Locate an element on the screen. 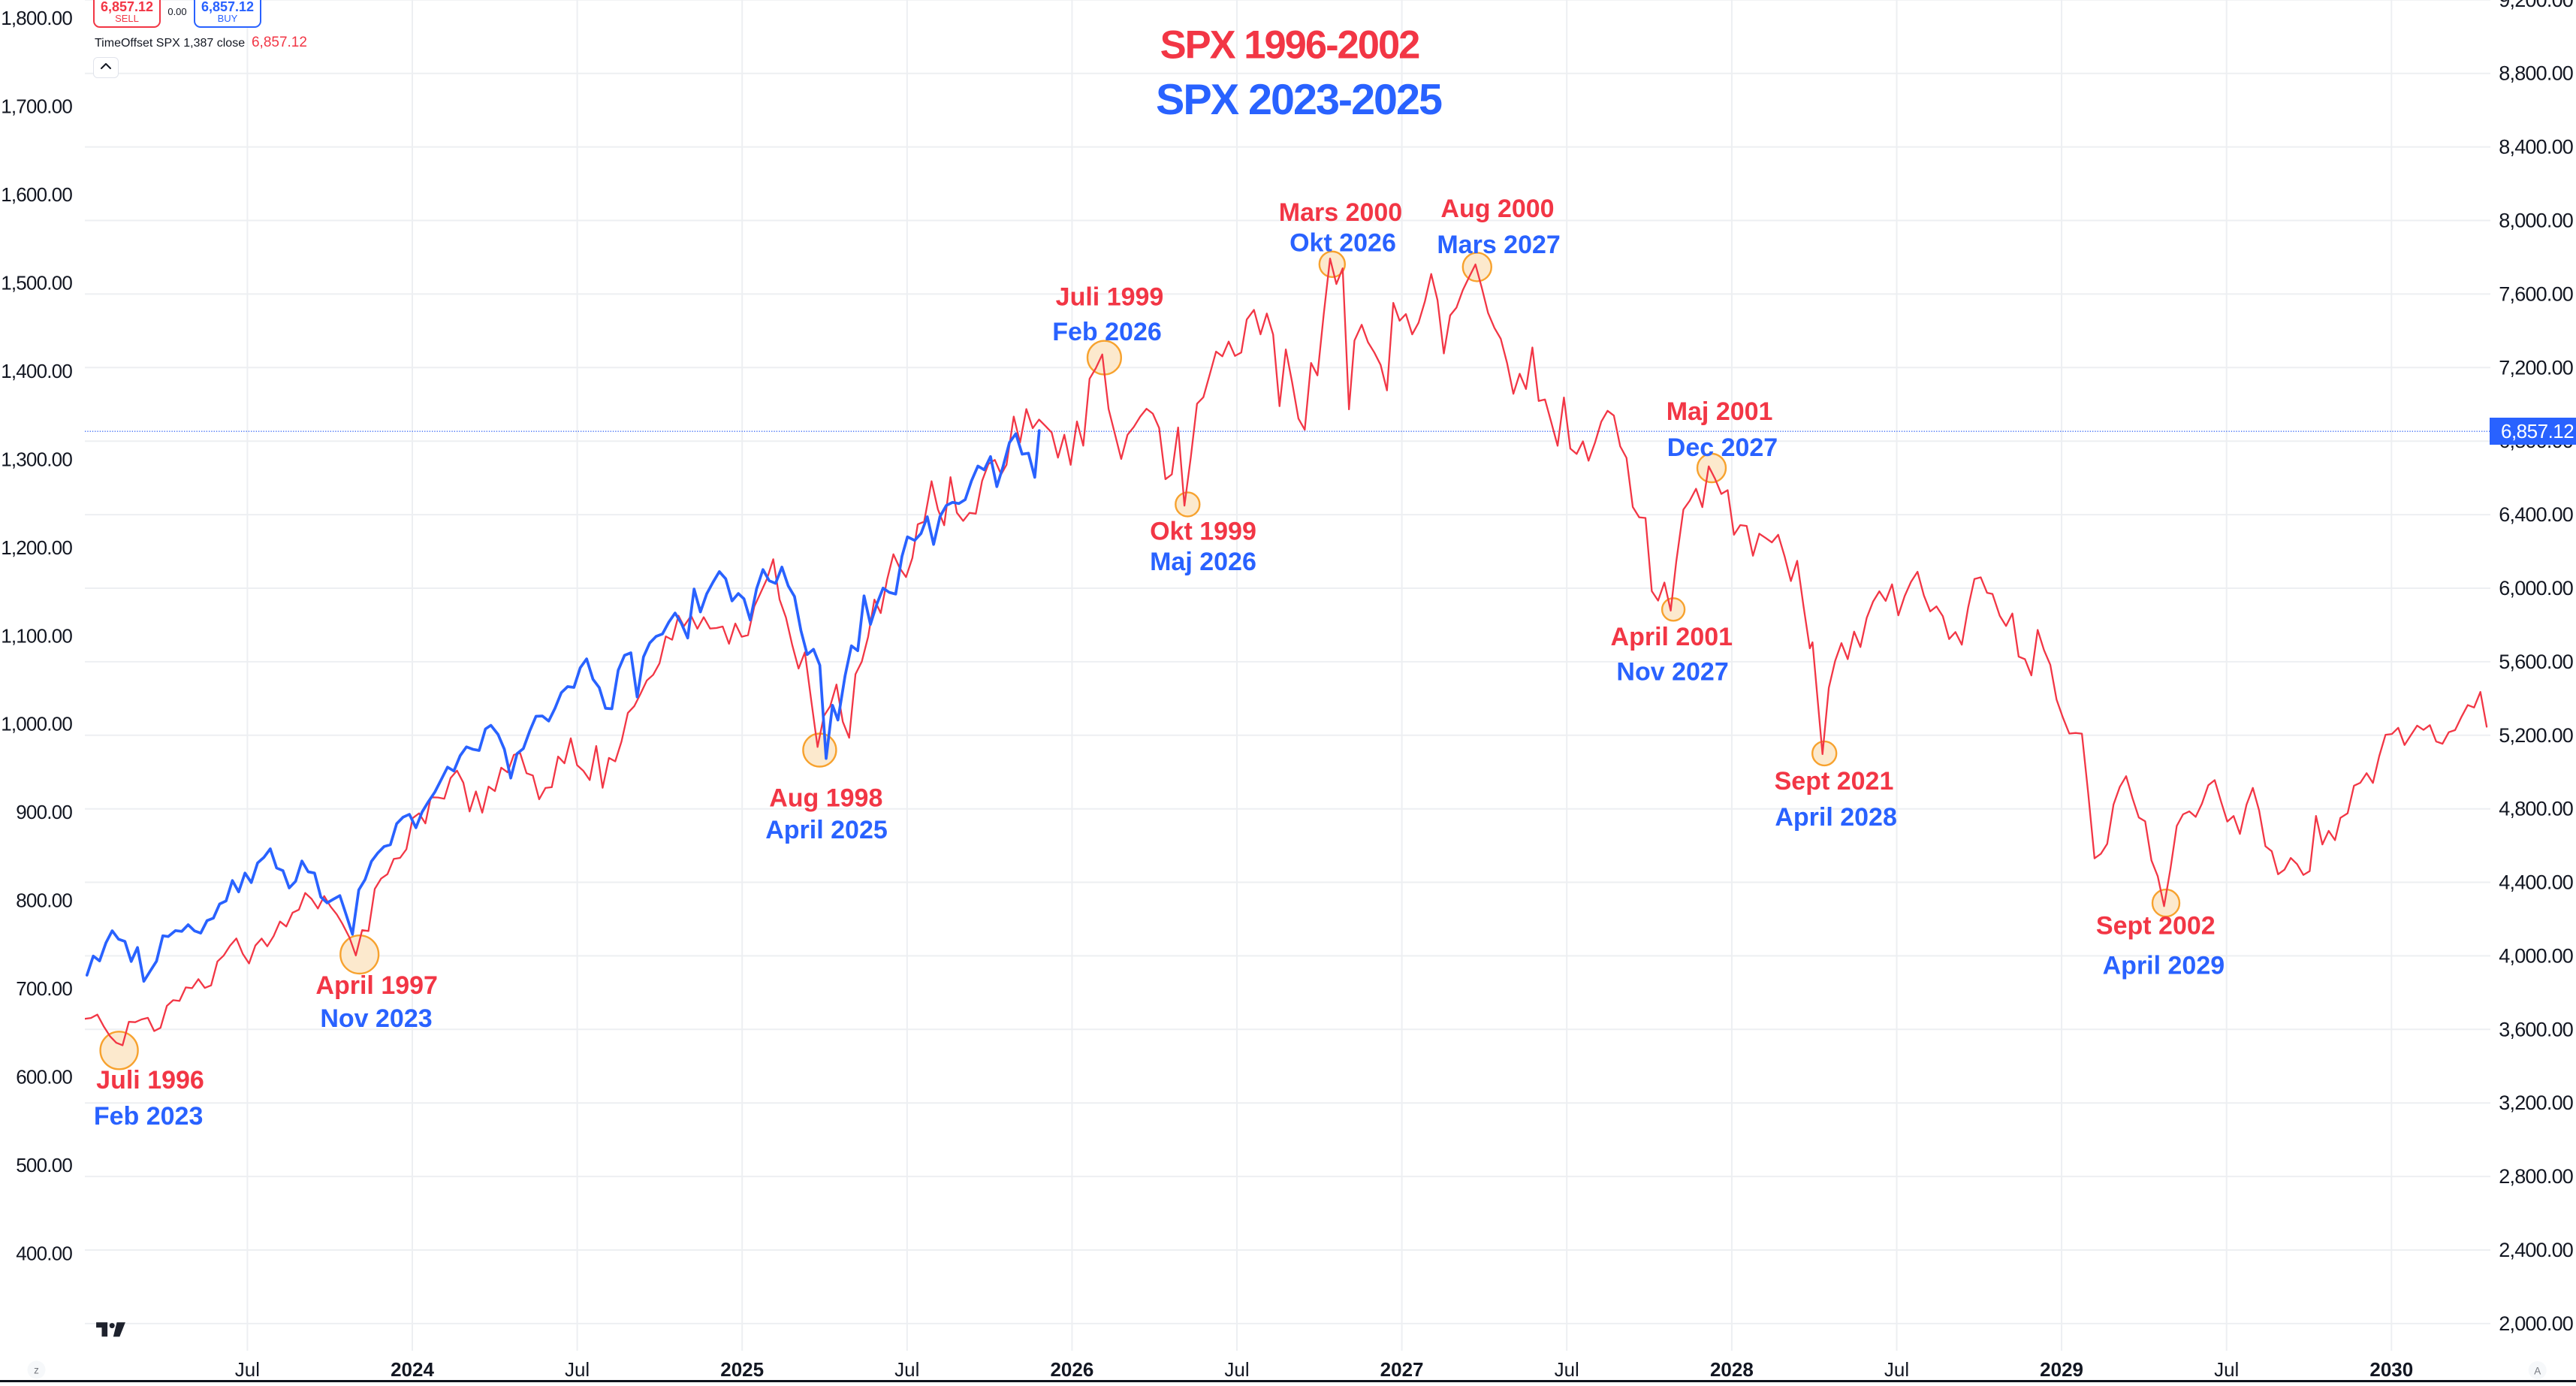 Image resolution: width=2576 pixels, height=1386 pixels. svg-text: 8,000.00 is located at coordinates (2536, 221).